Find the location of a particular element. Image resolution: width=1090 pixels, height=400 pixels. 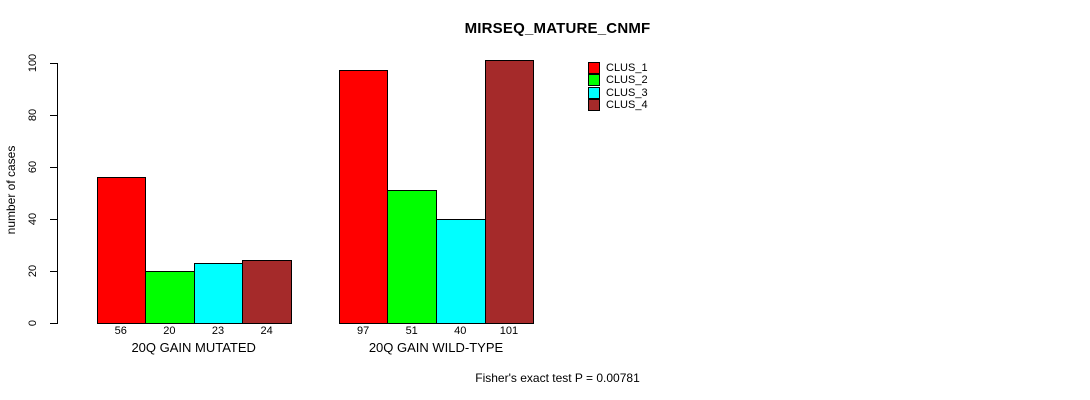

legend-label: CLUS_1 is located at coordinates (627, 68).